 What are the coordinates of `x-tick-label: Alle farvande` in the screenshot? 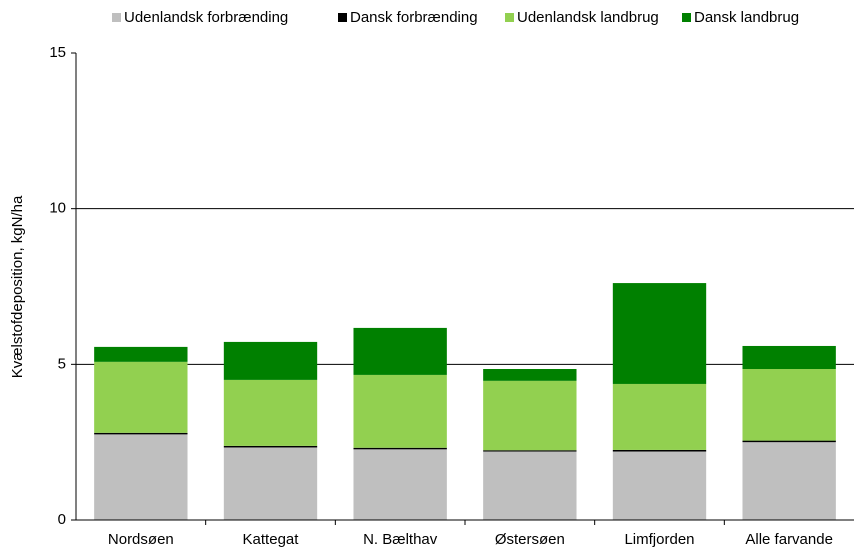 It's located at (789, 539).